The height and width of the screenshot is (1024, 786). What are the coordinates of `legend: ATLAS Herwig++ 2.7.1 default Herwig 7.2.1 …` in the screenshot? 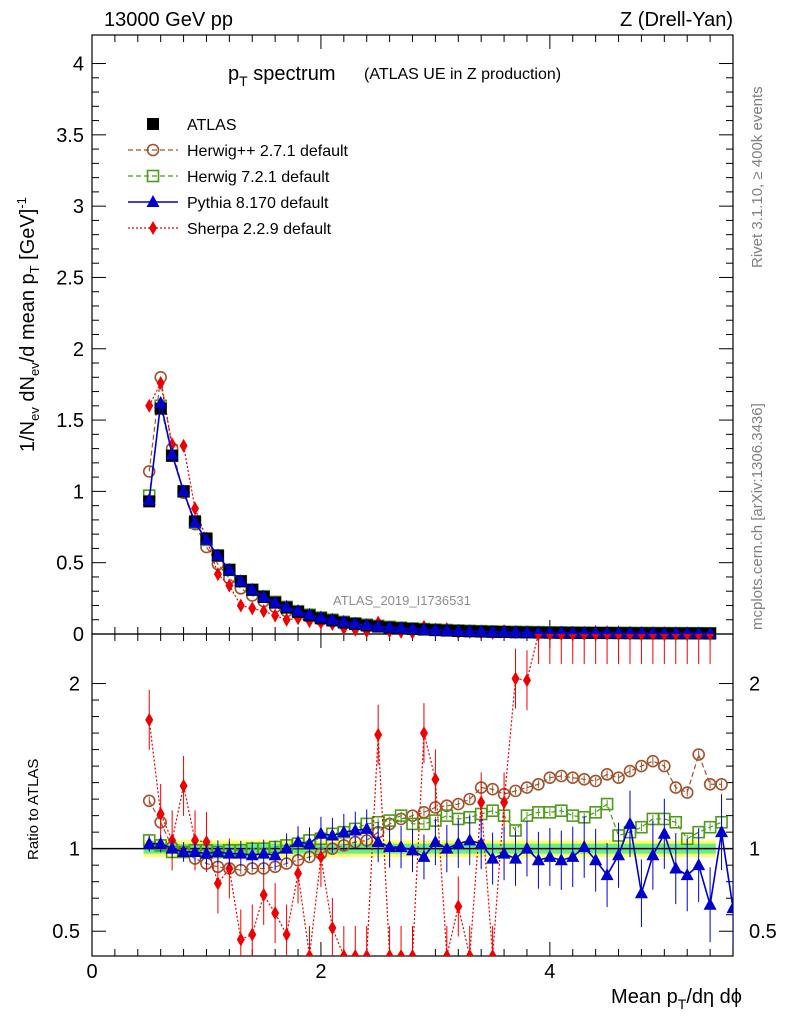 It's located at (238, 177).